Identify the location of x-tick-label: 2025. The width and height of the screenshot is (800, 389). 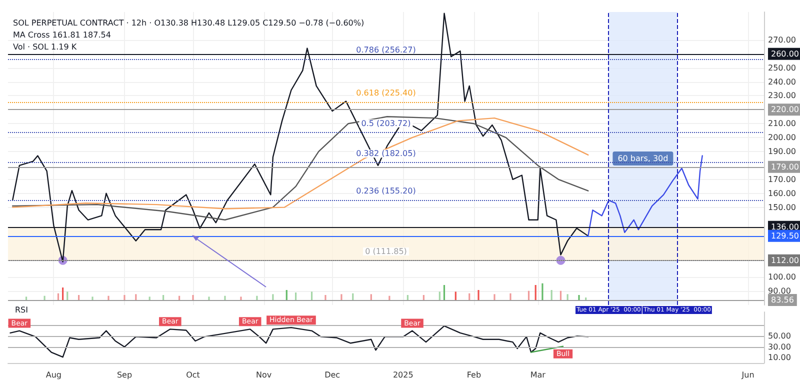
(403, 375).